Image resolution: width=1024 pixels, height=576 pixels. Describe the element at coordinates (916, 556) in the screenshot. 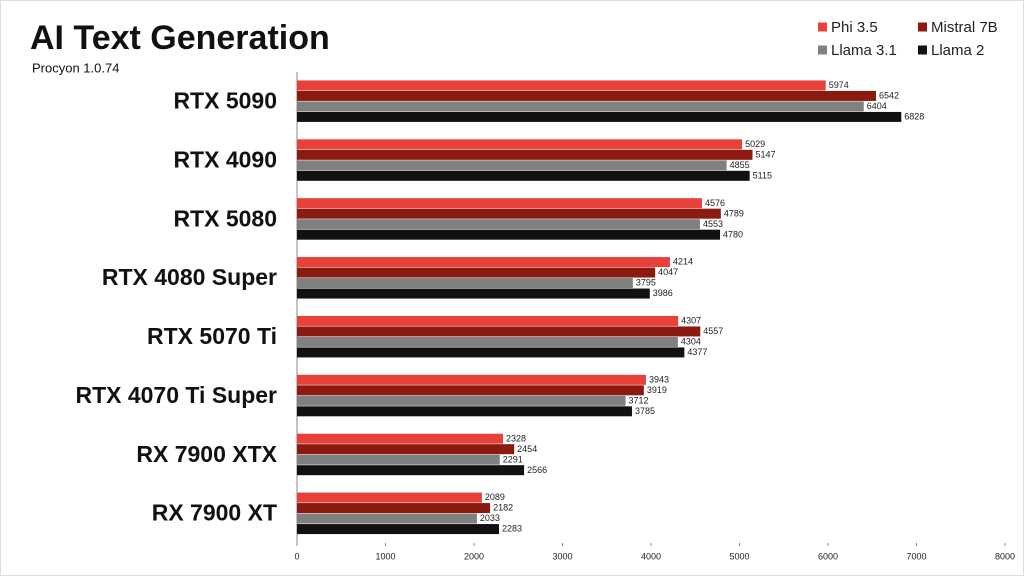

I see `x-tick-label: 7000` at that location.